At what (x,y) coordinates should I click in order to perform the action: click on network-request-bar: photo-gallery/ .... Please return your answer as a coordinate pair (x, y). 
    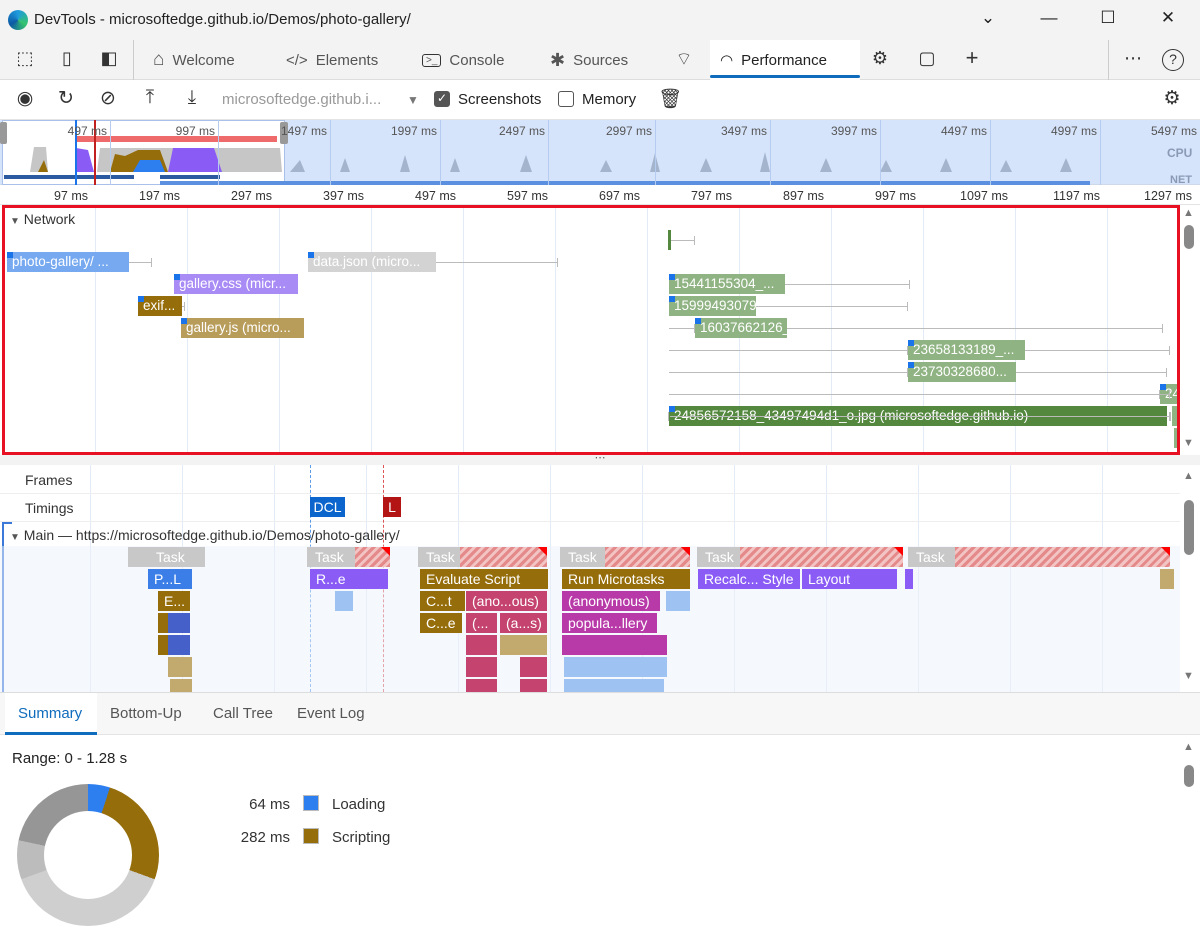
    Looking at the image, I should click on (68, 262).